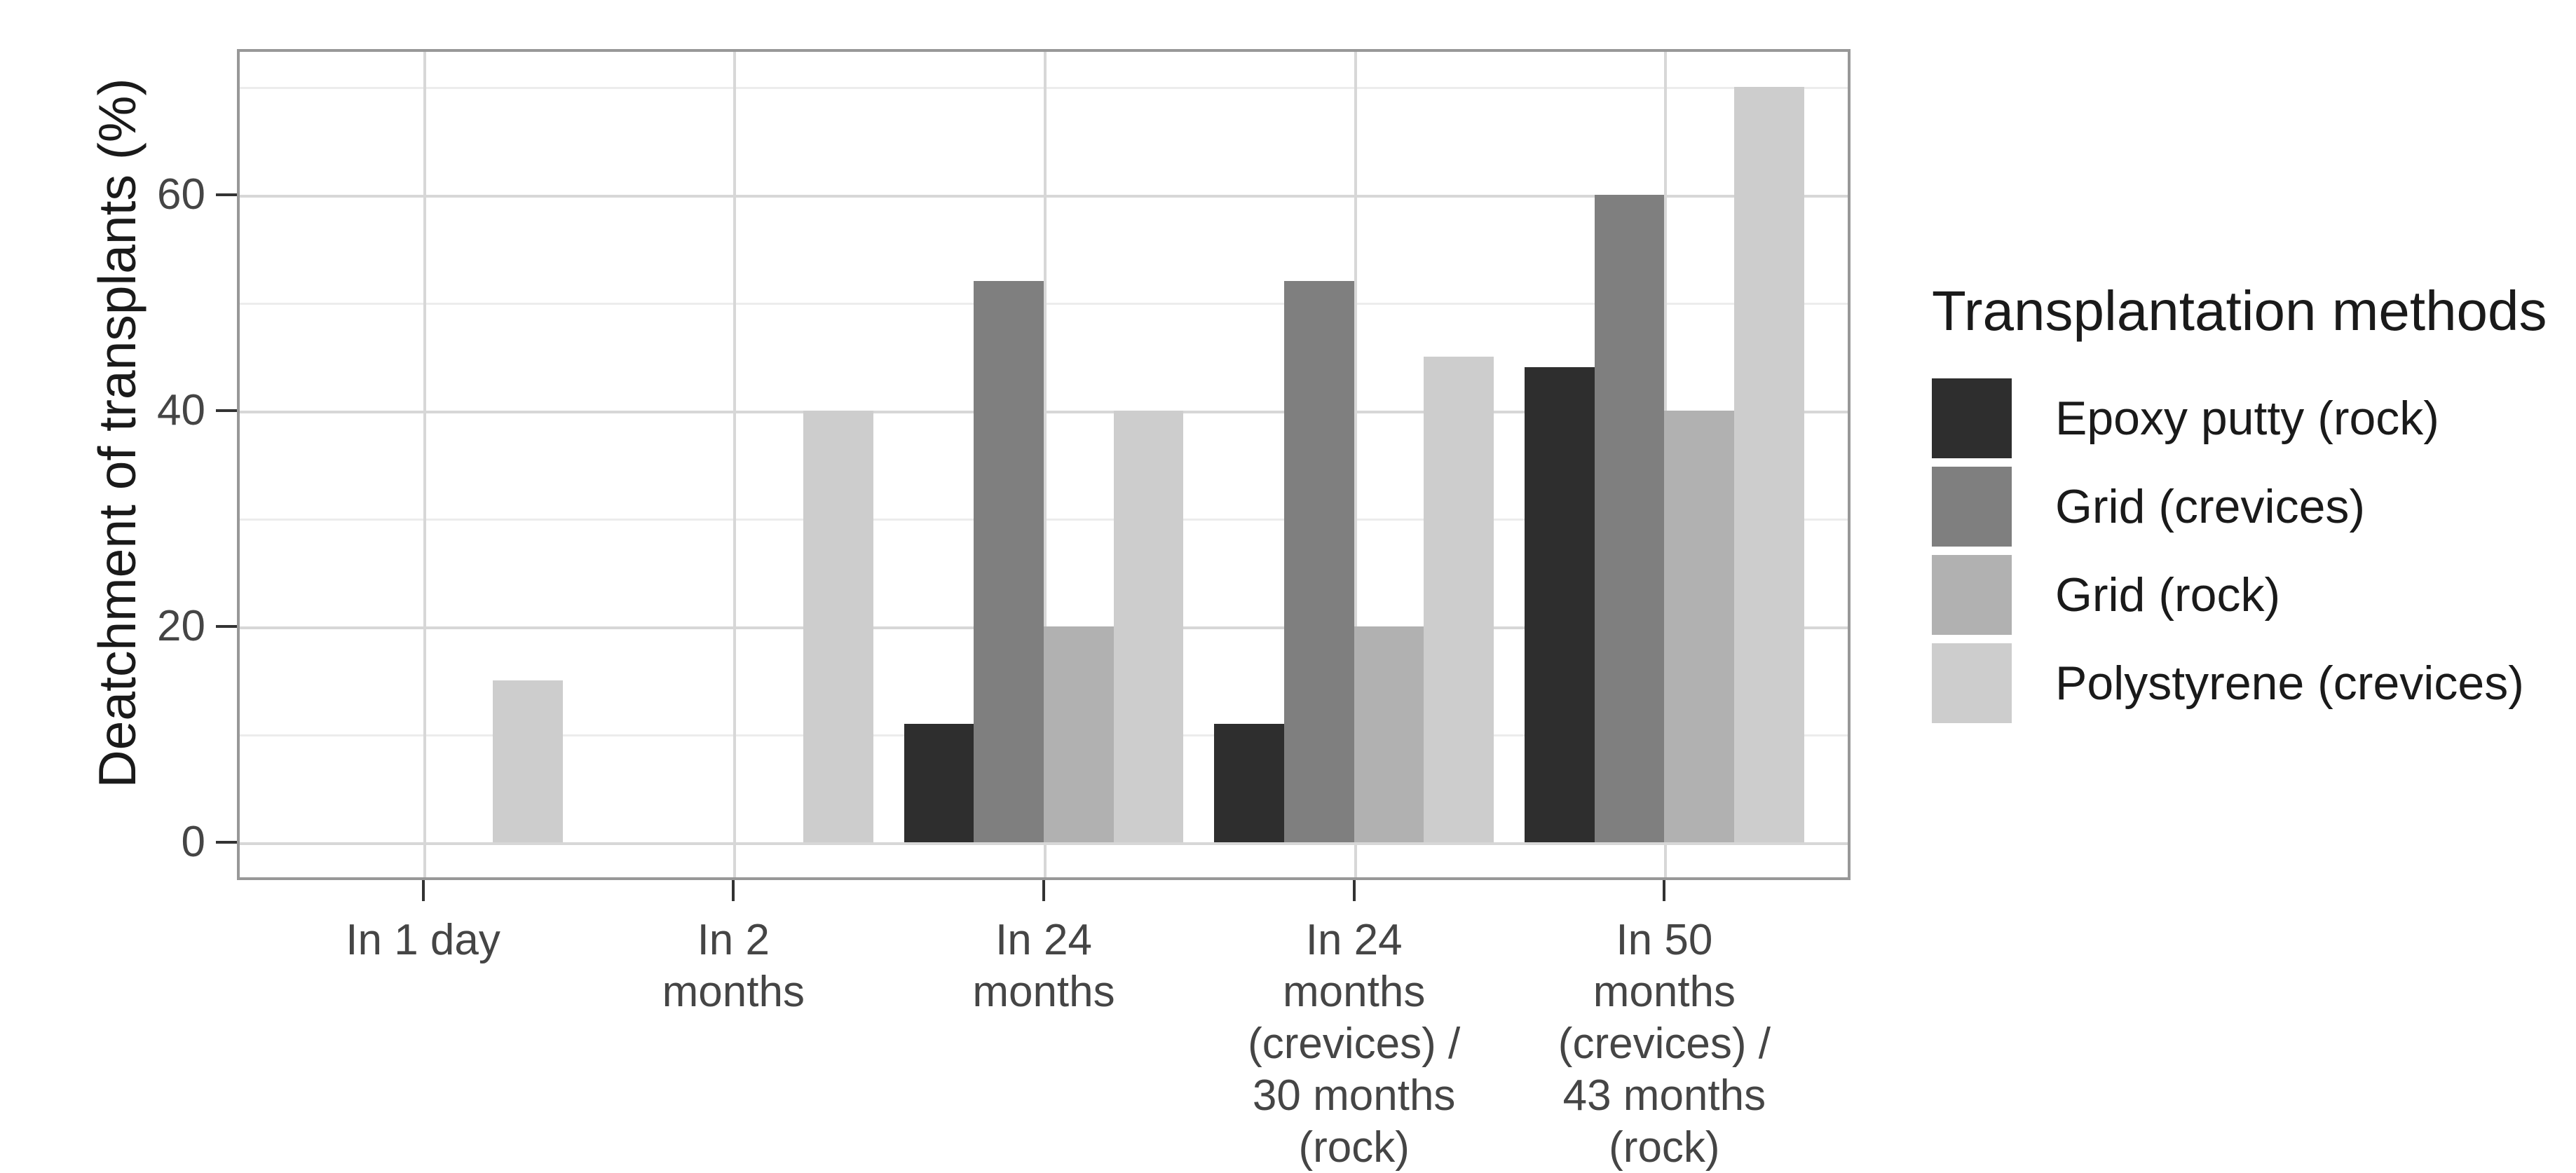 The width and height of the screenshot is (2576, 1173). I want to click on x-tick-label: In 2 months, so click(733, 966).